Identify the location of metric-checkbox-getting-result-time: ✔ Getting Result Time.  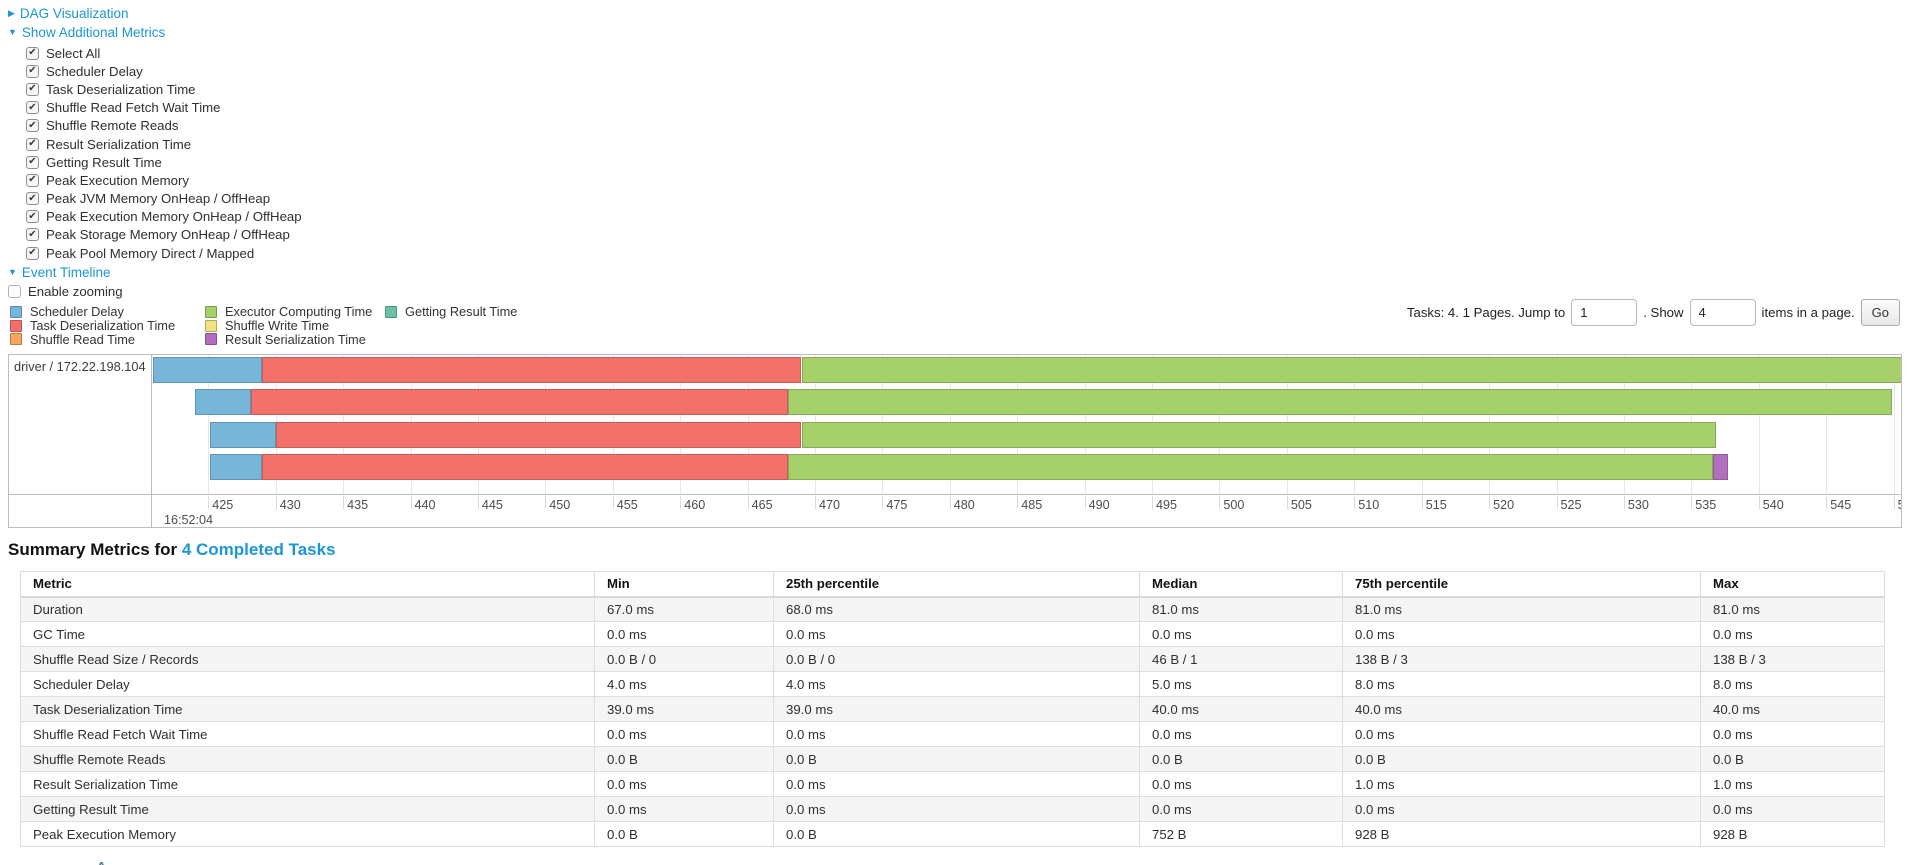
(164, 162).